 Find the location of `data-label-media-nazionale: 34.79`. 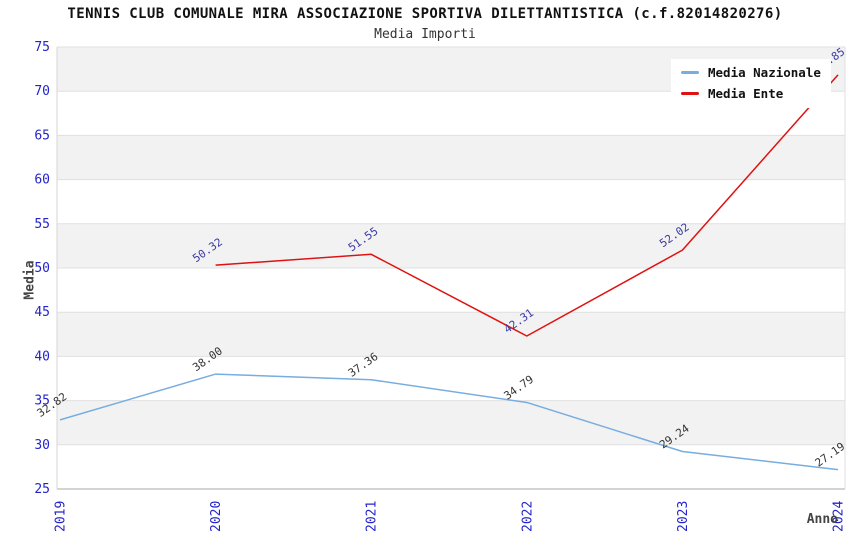

data-label-media-nazionale: 34.79 is located at coordinates (518, 388).